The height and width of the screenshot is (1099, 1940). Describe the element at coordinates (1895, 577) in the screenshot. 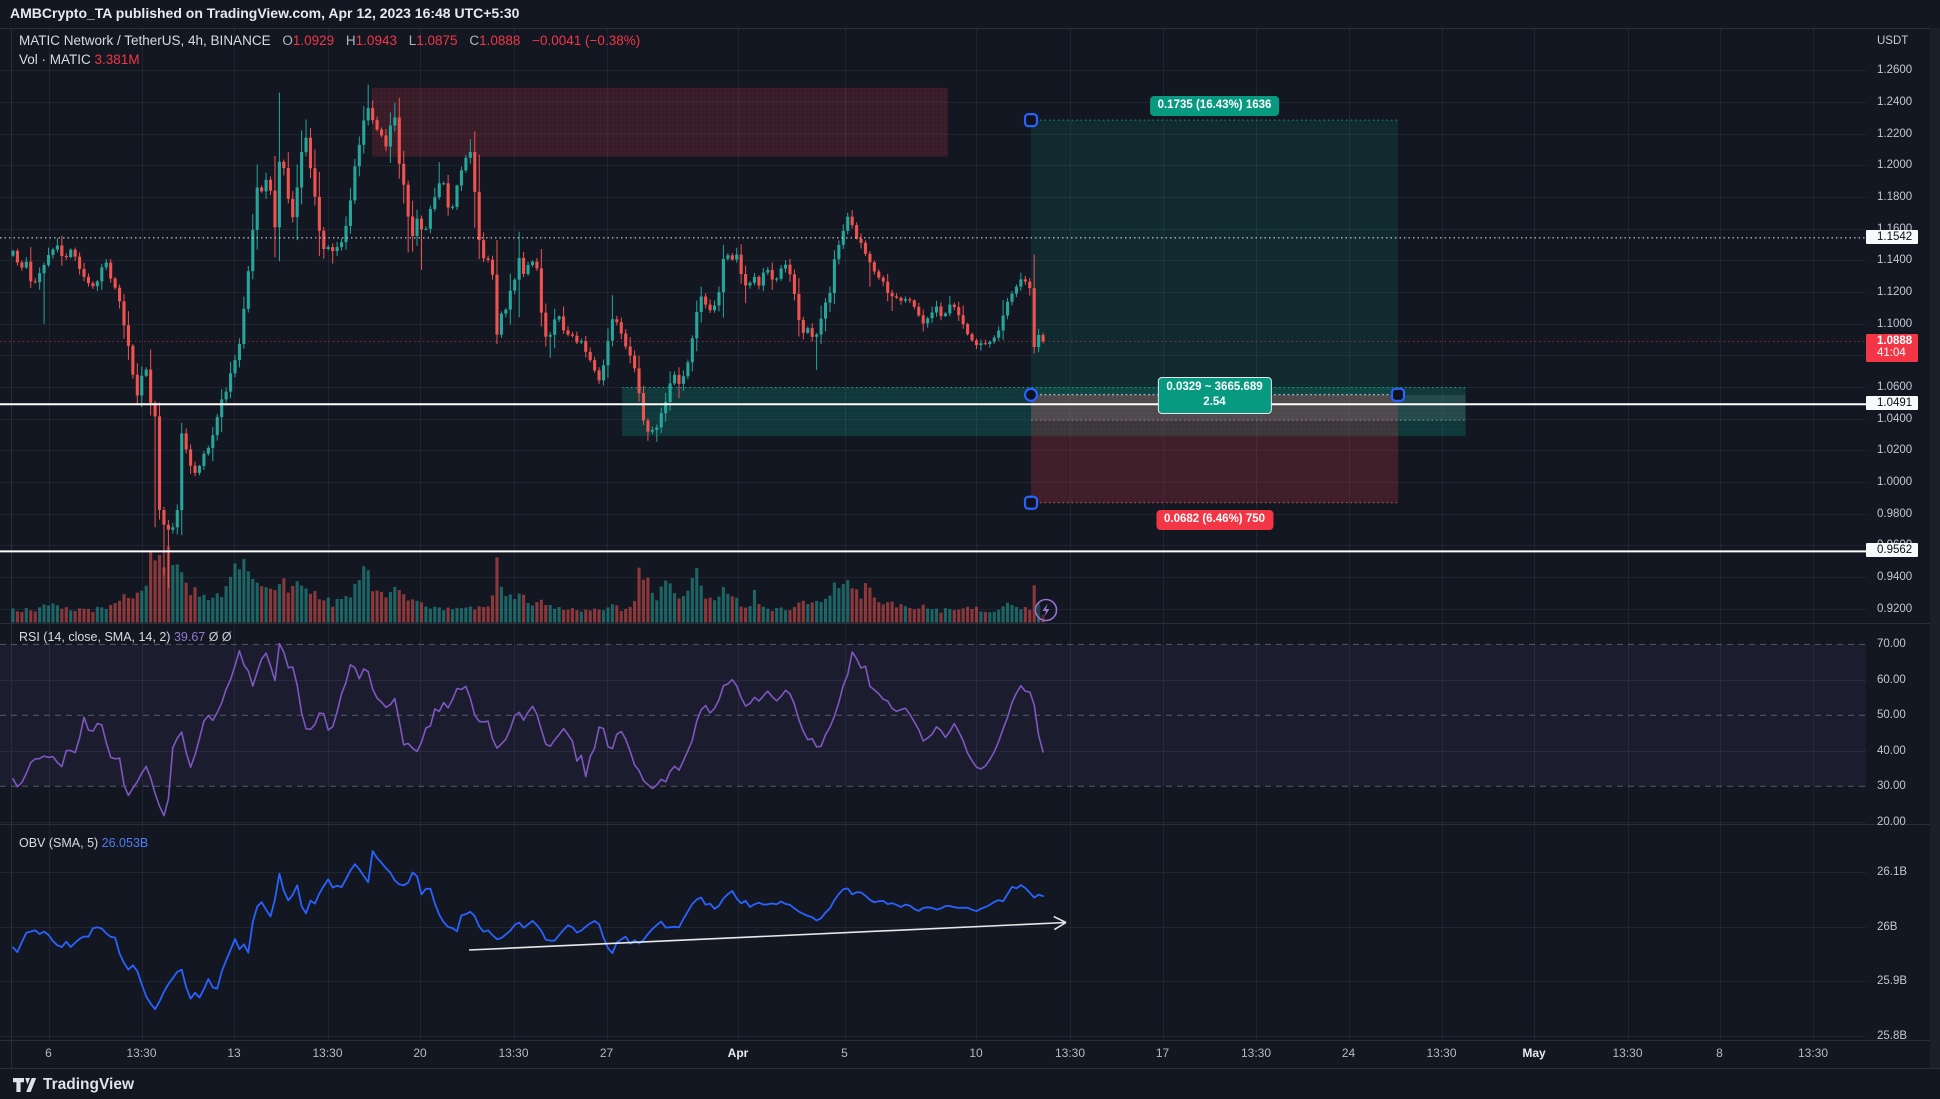

I see `price-tick-0.9400: 0.9400` at that location.